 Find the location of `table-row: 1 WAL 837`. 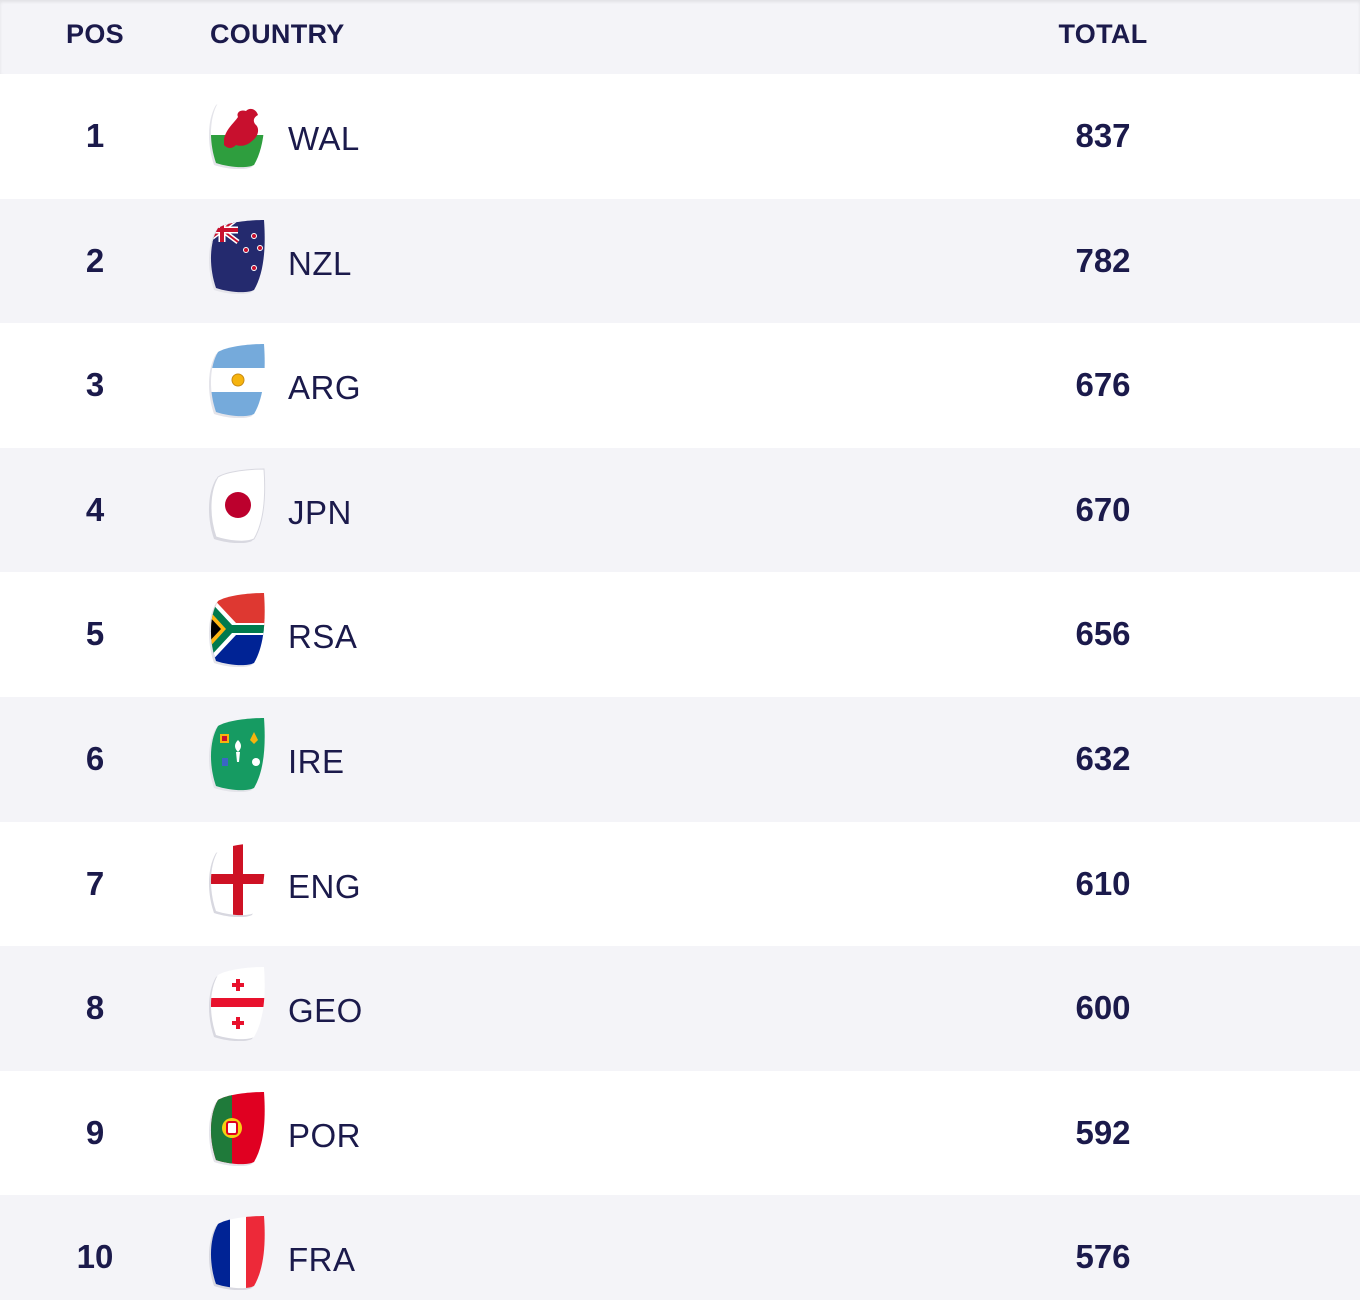

table-row: 1 WAL 837 is located at coordinates (680, 136).